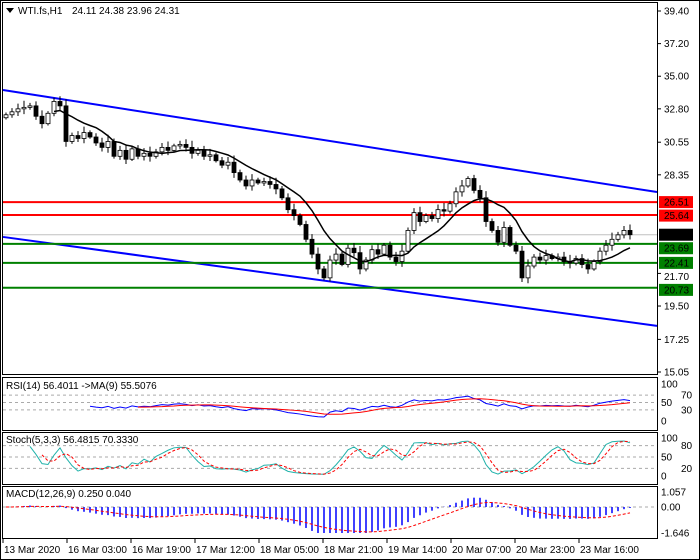 This screenshot has width=700, height=560. I want to click on price-tick-label: 28.35, so click(676, 175).